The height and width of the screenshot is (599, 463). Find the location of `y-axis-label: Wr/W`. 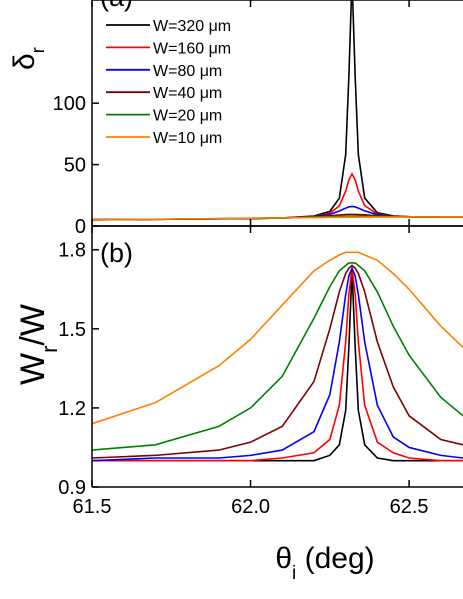

y-axis-label: Wr/W is located at coordinates (38, 344).